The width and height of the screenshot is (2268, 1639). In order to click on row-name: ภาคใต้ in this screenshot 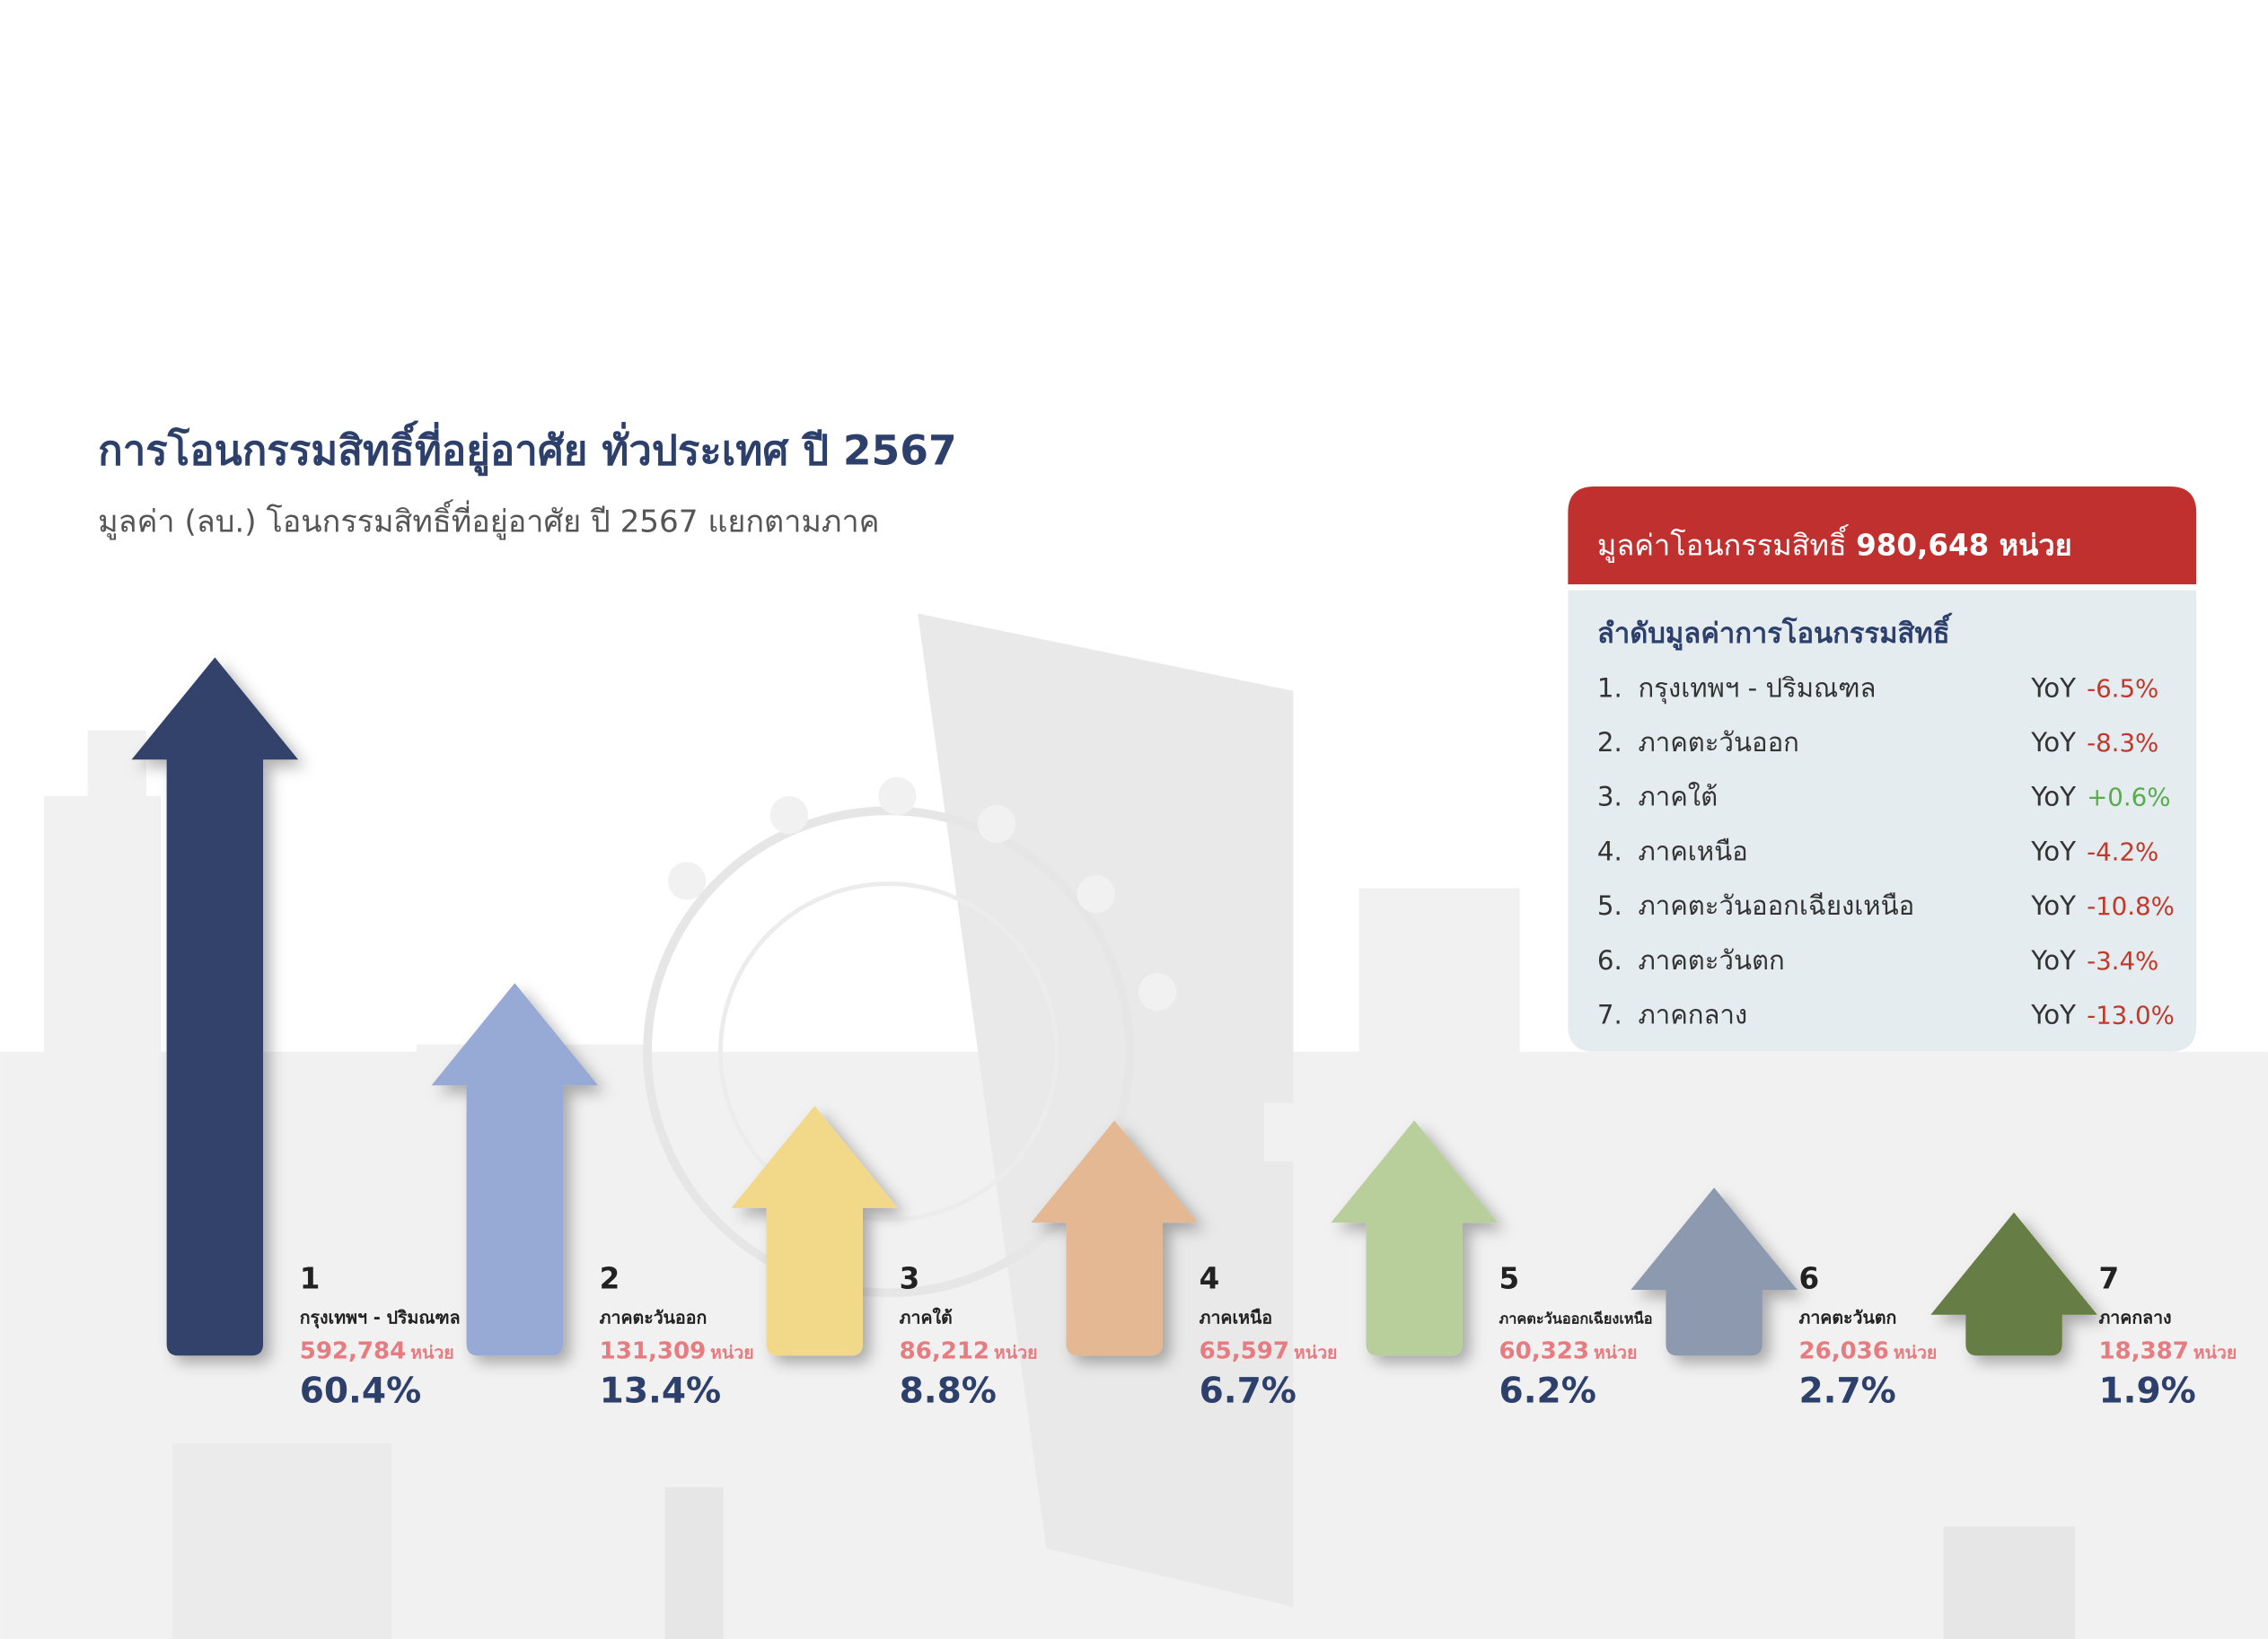, I will do `click(1678, 797)`.